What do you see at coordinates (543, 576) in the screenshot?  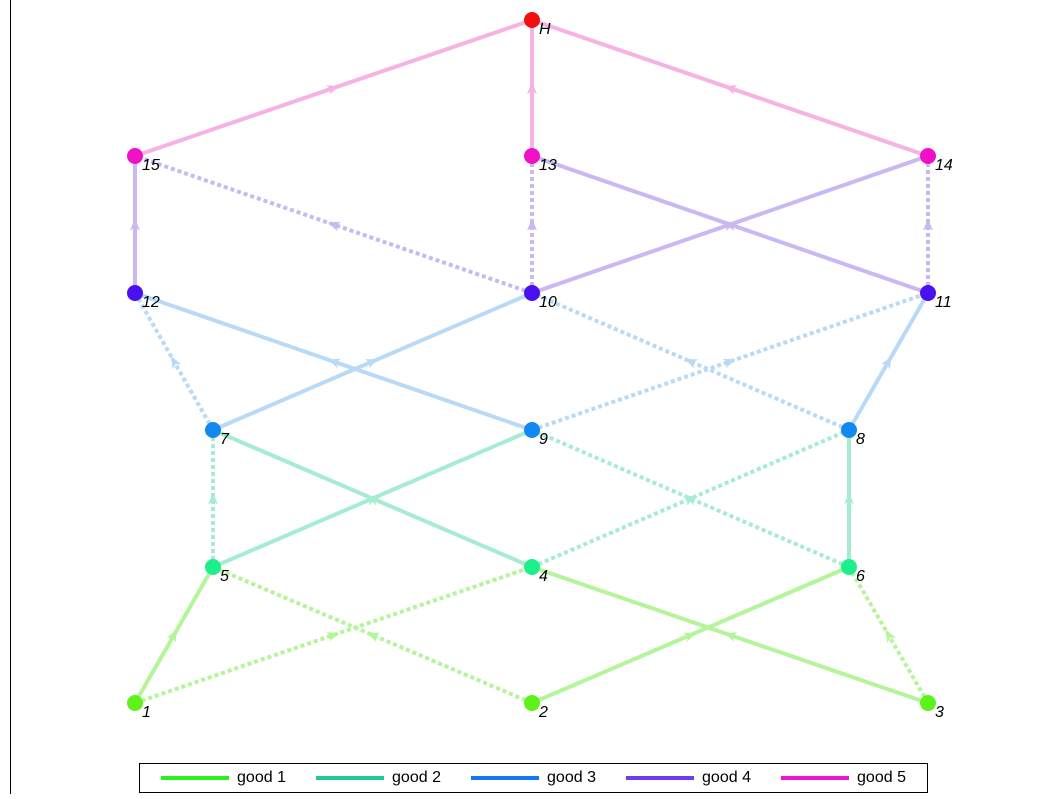 I see `node-label-4: 4` at bounding box center [543, 576].